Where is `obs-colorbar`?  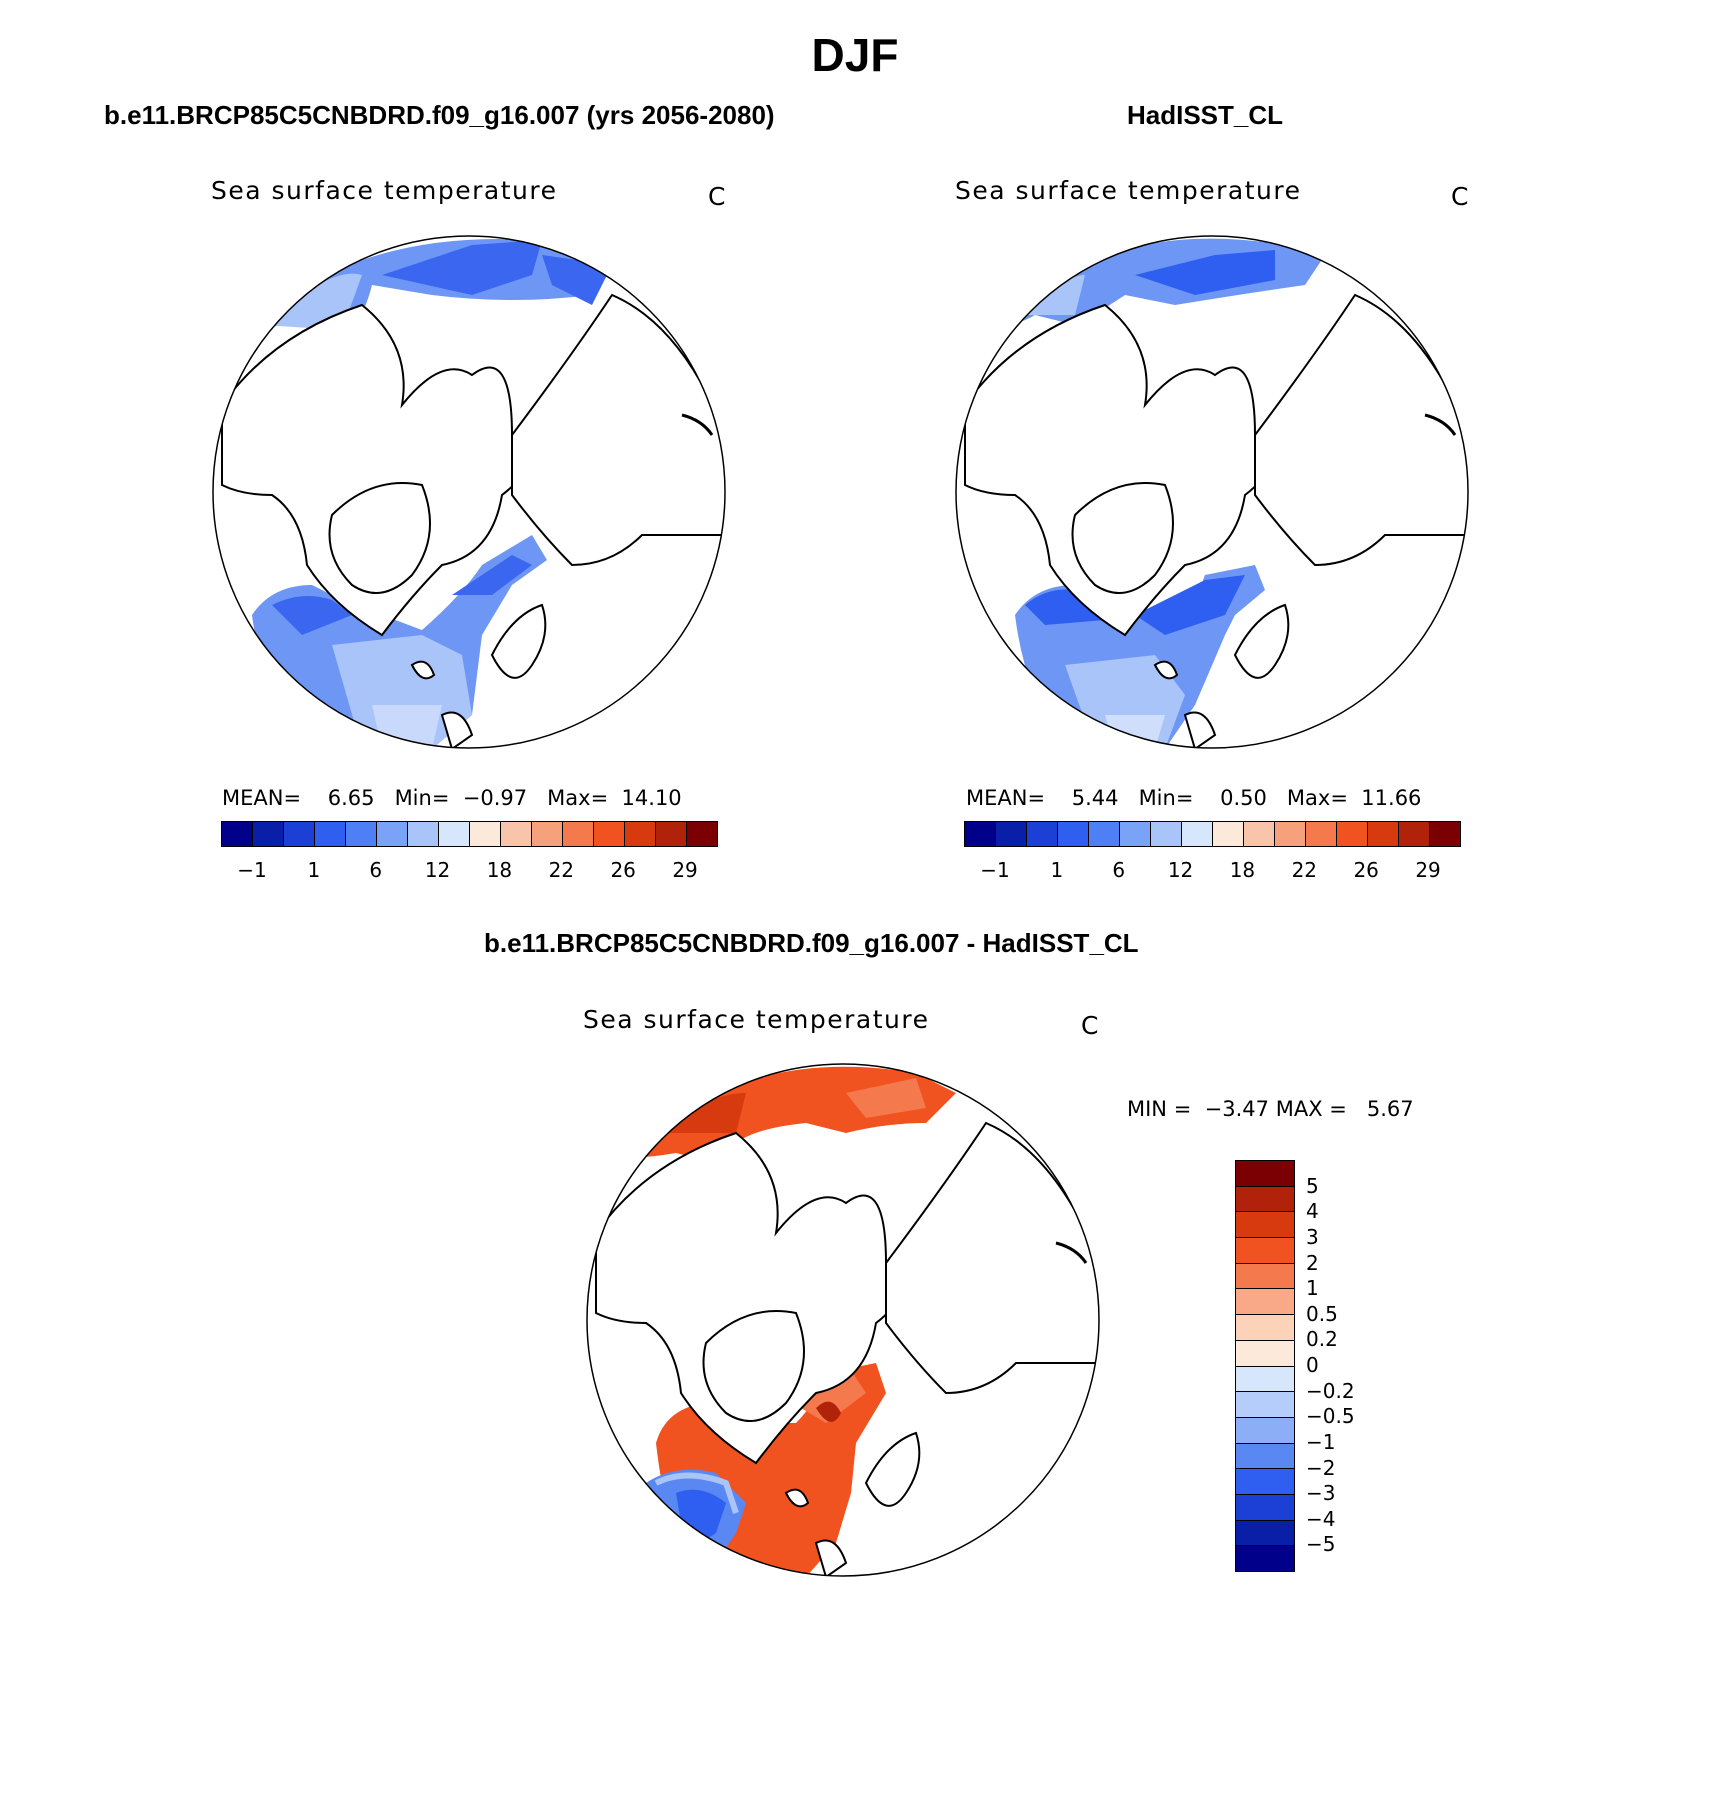 obs-colorbar is located at coordinates (1212, 834).